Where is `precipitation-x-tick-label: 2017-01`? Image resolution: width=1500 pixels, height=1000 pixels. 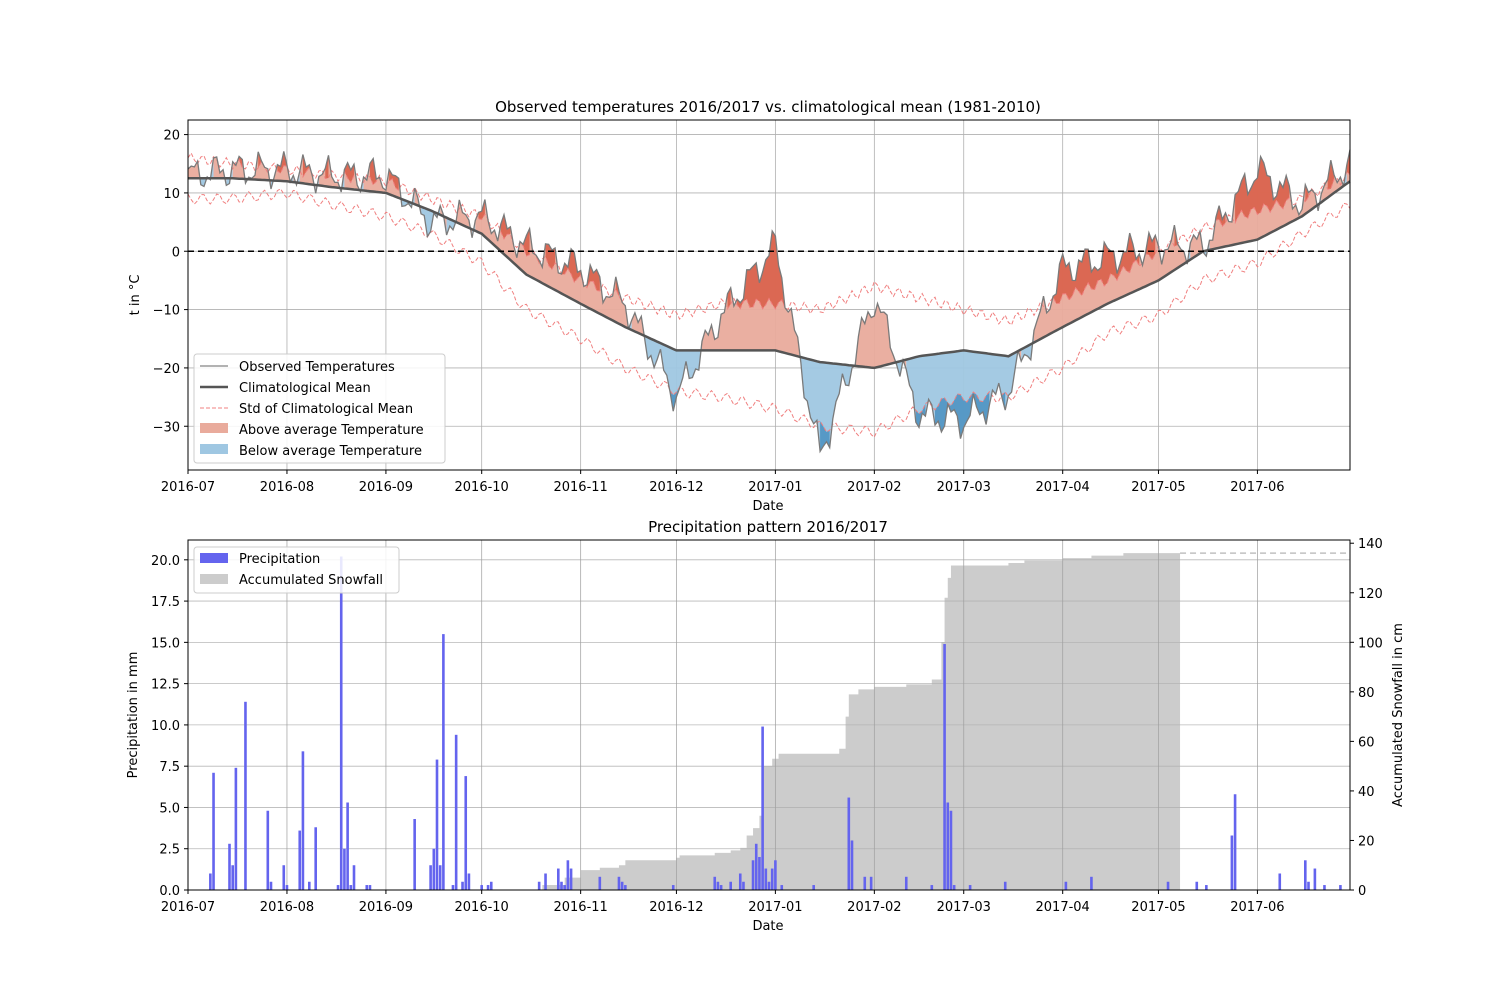 precipitation-x-tick-label: 2017-01 is located at coordinates (775, 907).